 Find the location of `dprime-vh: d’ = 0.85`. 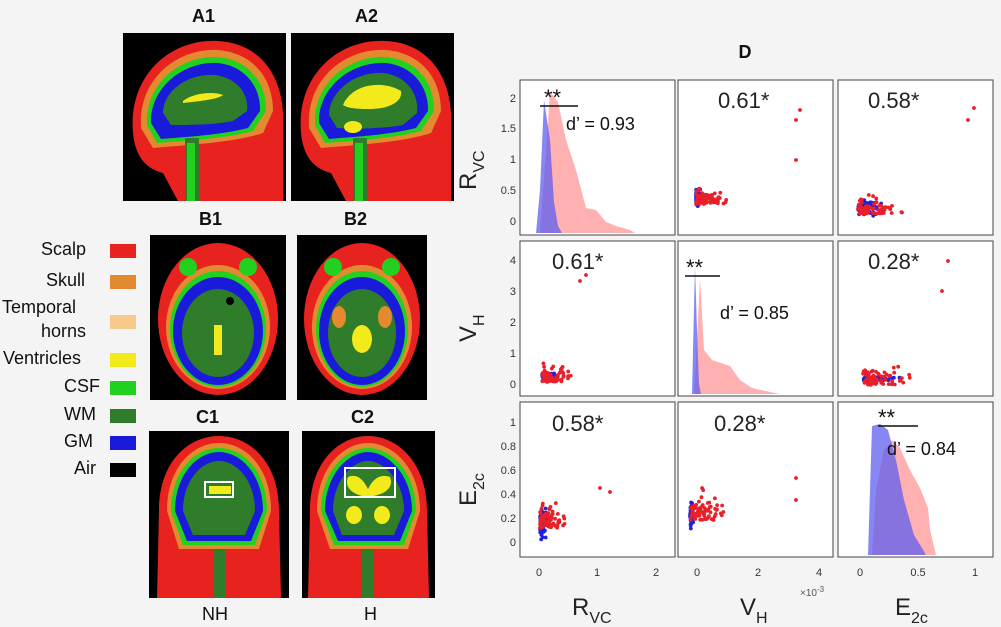

dprime-vh: d’ = 0.85 is located at coordinates (754, 313).